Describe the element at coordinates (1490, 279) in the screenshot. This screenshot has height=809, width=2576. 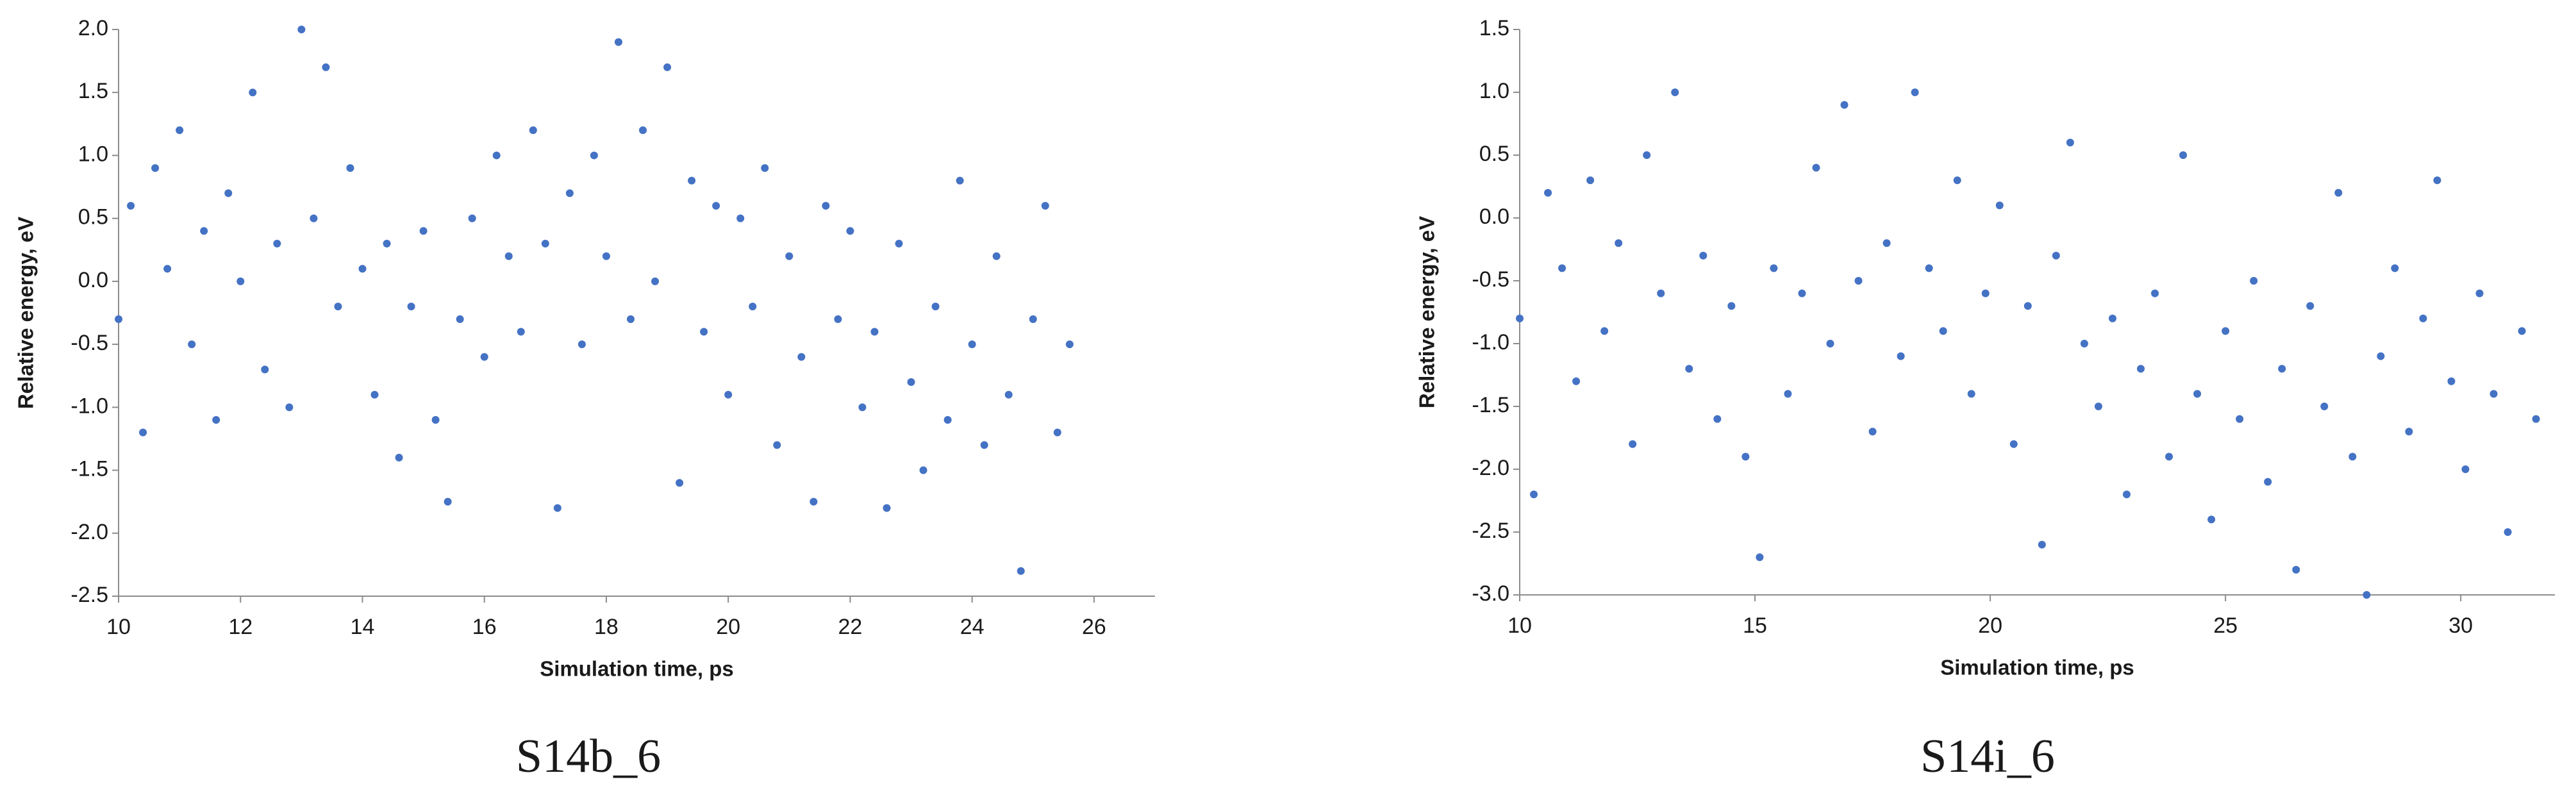
I see `y-tick-label: -0.5` at that location.